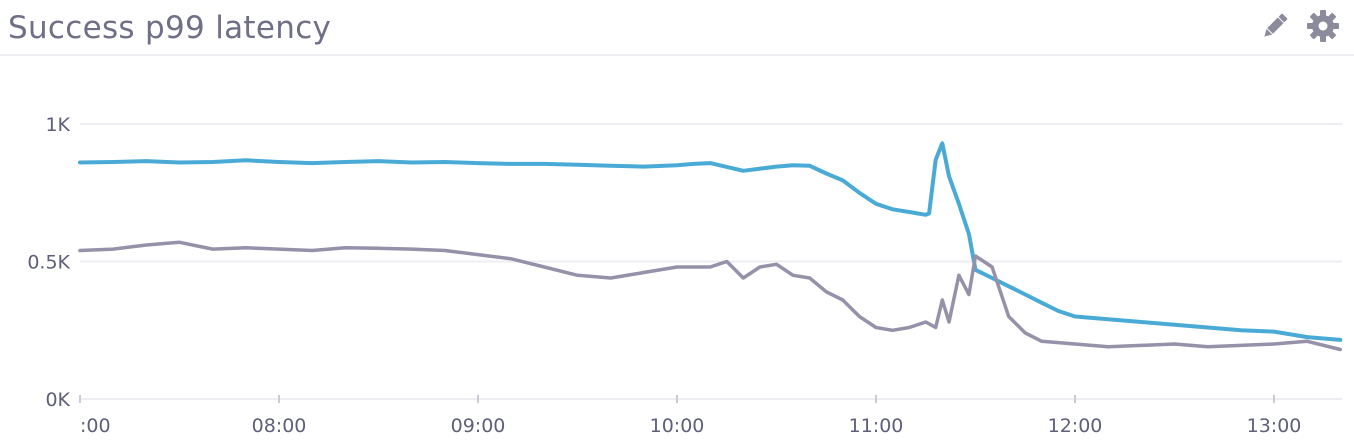 The image size is (1354, 444). I want to click on y-axis: 0K 0.5K 1K, so click(48, 262).